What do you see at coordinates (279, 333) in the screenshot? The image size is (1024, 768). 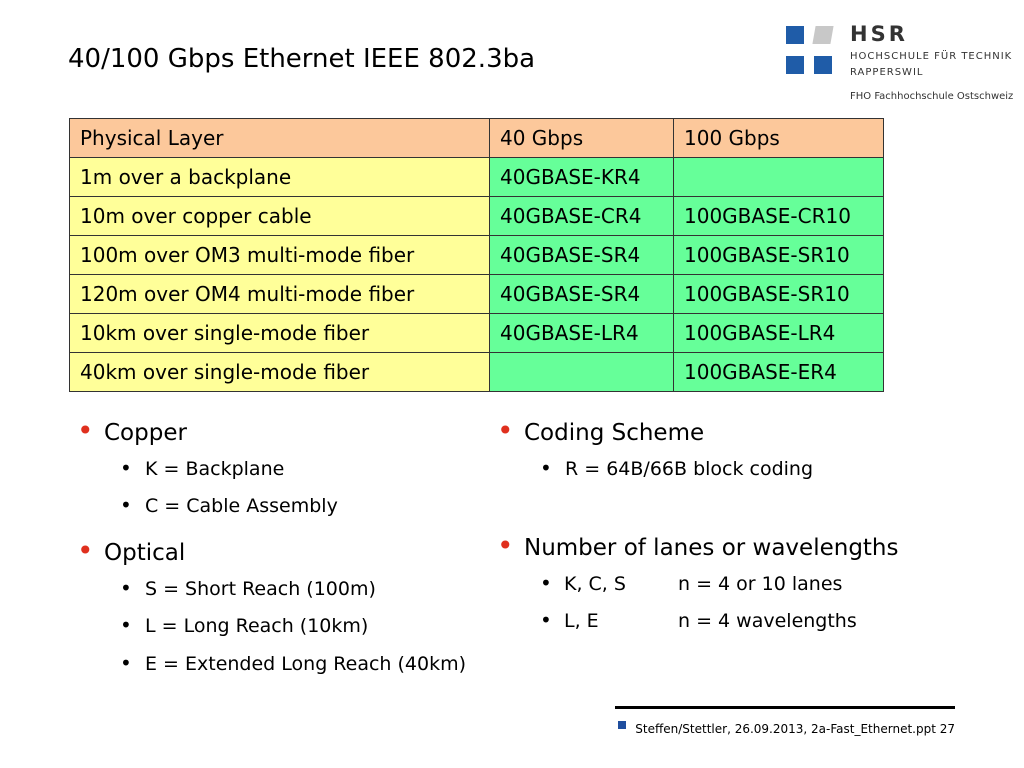 I see `cell: 10km over single-mode fiber` at bounding box center [279, 333].